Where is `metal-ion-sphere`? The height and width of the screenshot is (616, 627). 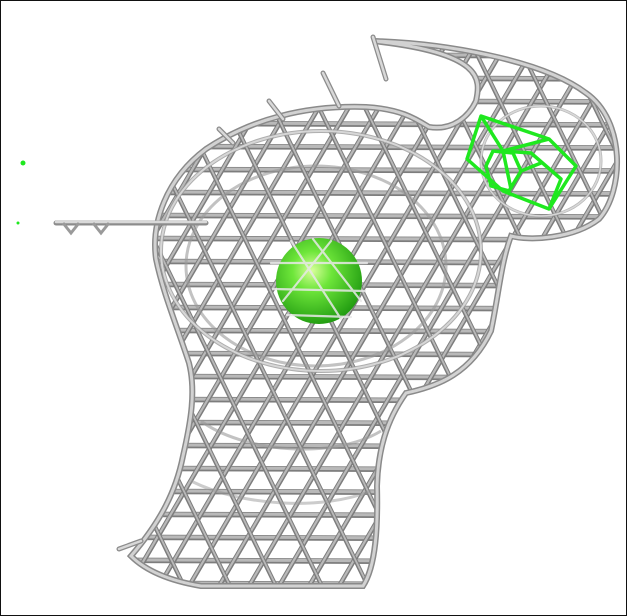 metal-ion-sphere is located at coordinates (319, 281).